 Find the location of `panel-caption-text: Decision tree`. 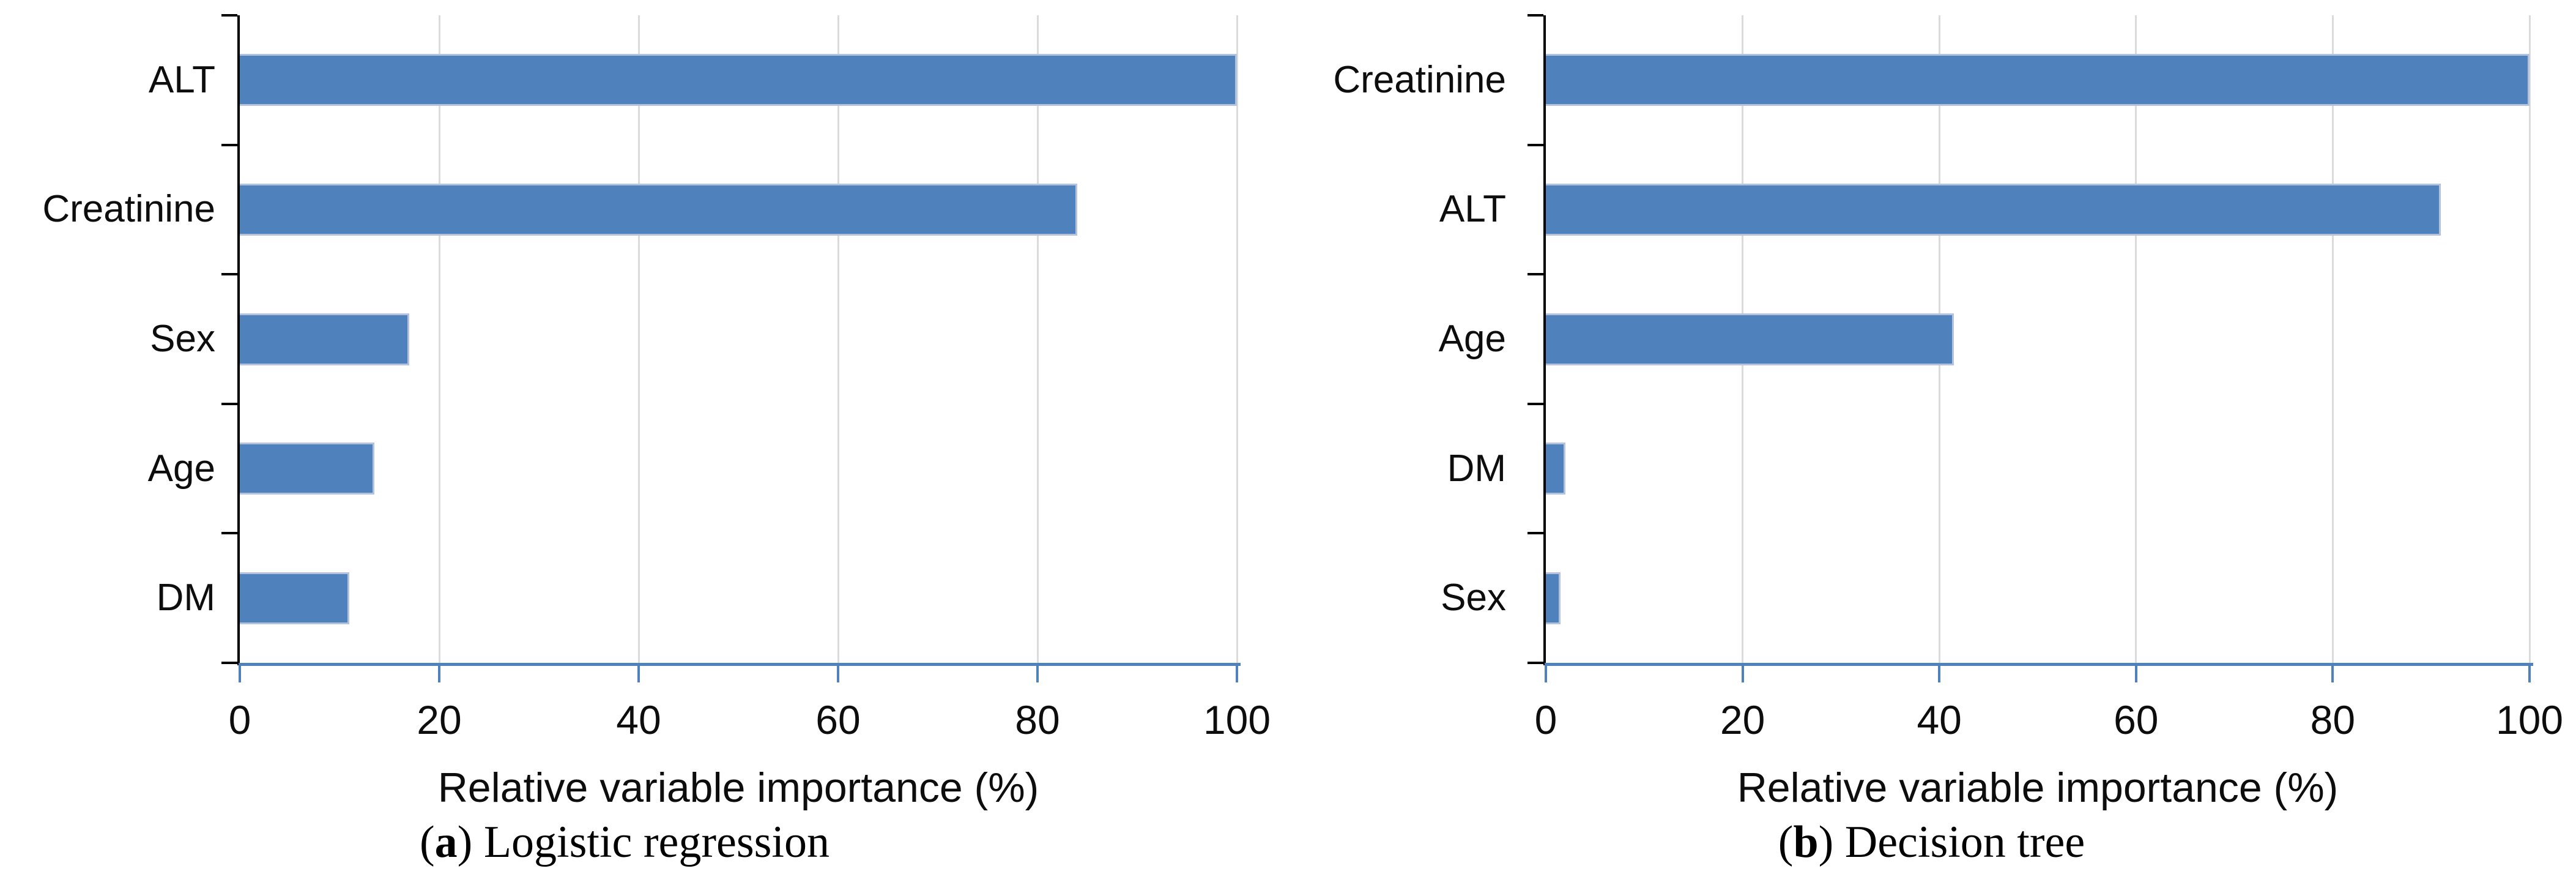

panel-caption-text: Decision tree is located at coordinates (1964, 842).